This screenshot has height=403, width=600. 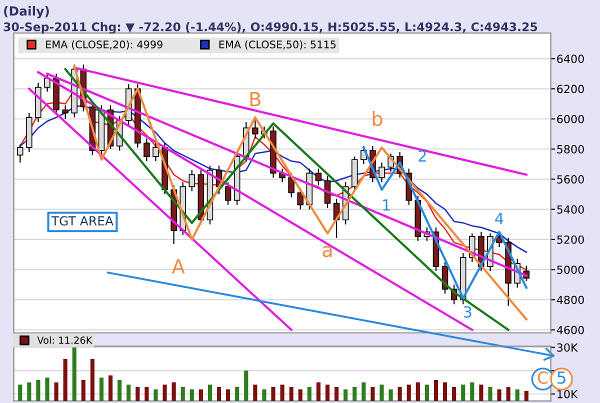 What do you see at coordinates (570, 59) in the screenshot?
I see `y-tick-label: 6400` at bounding box center [570, 59].